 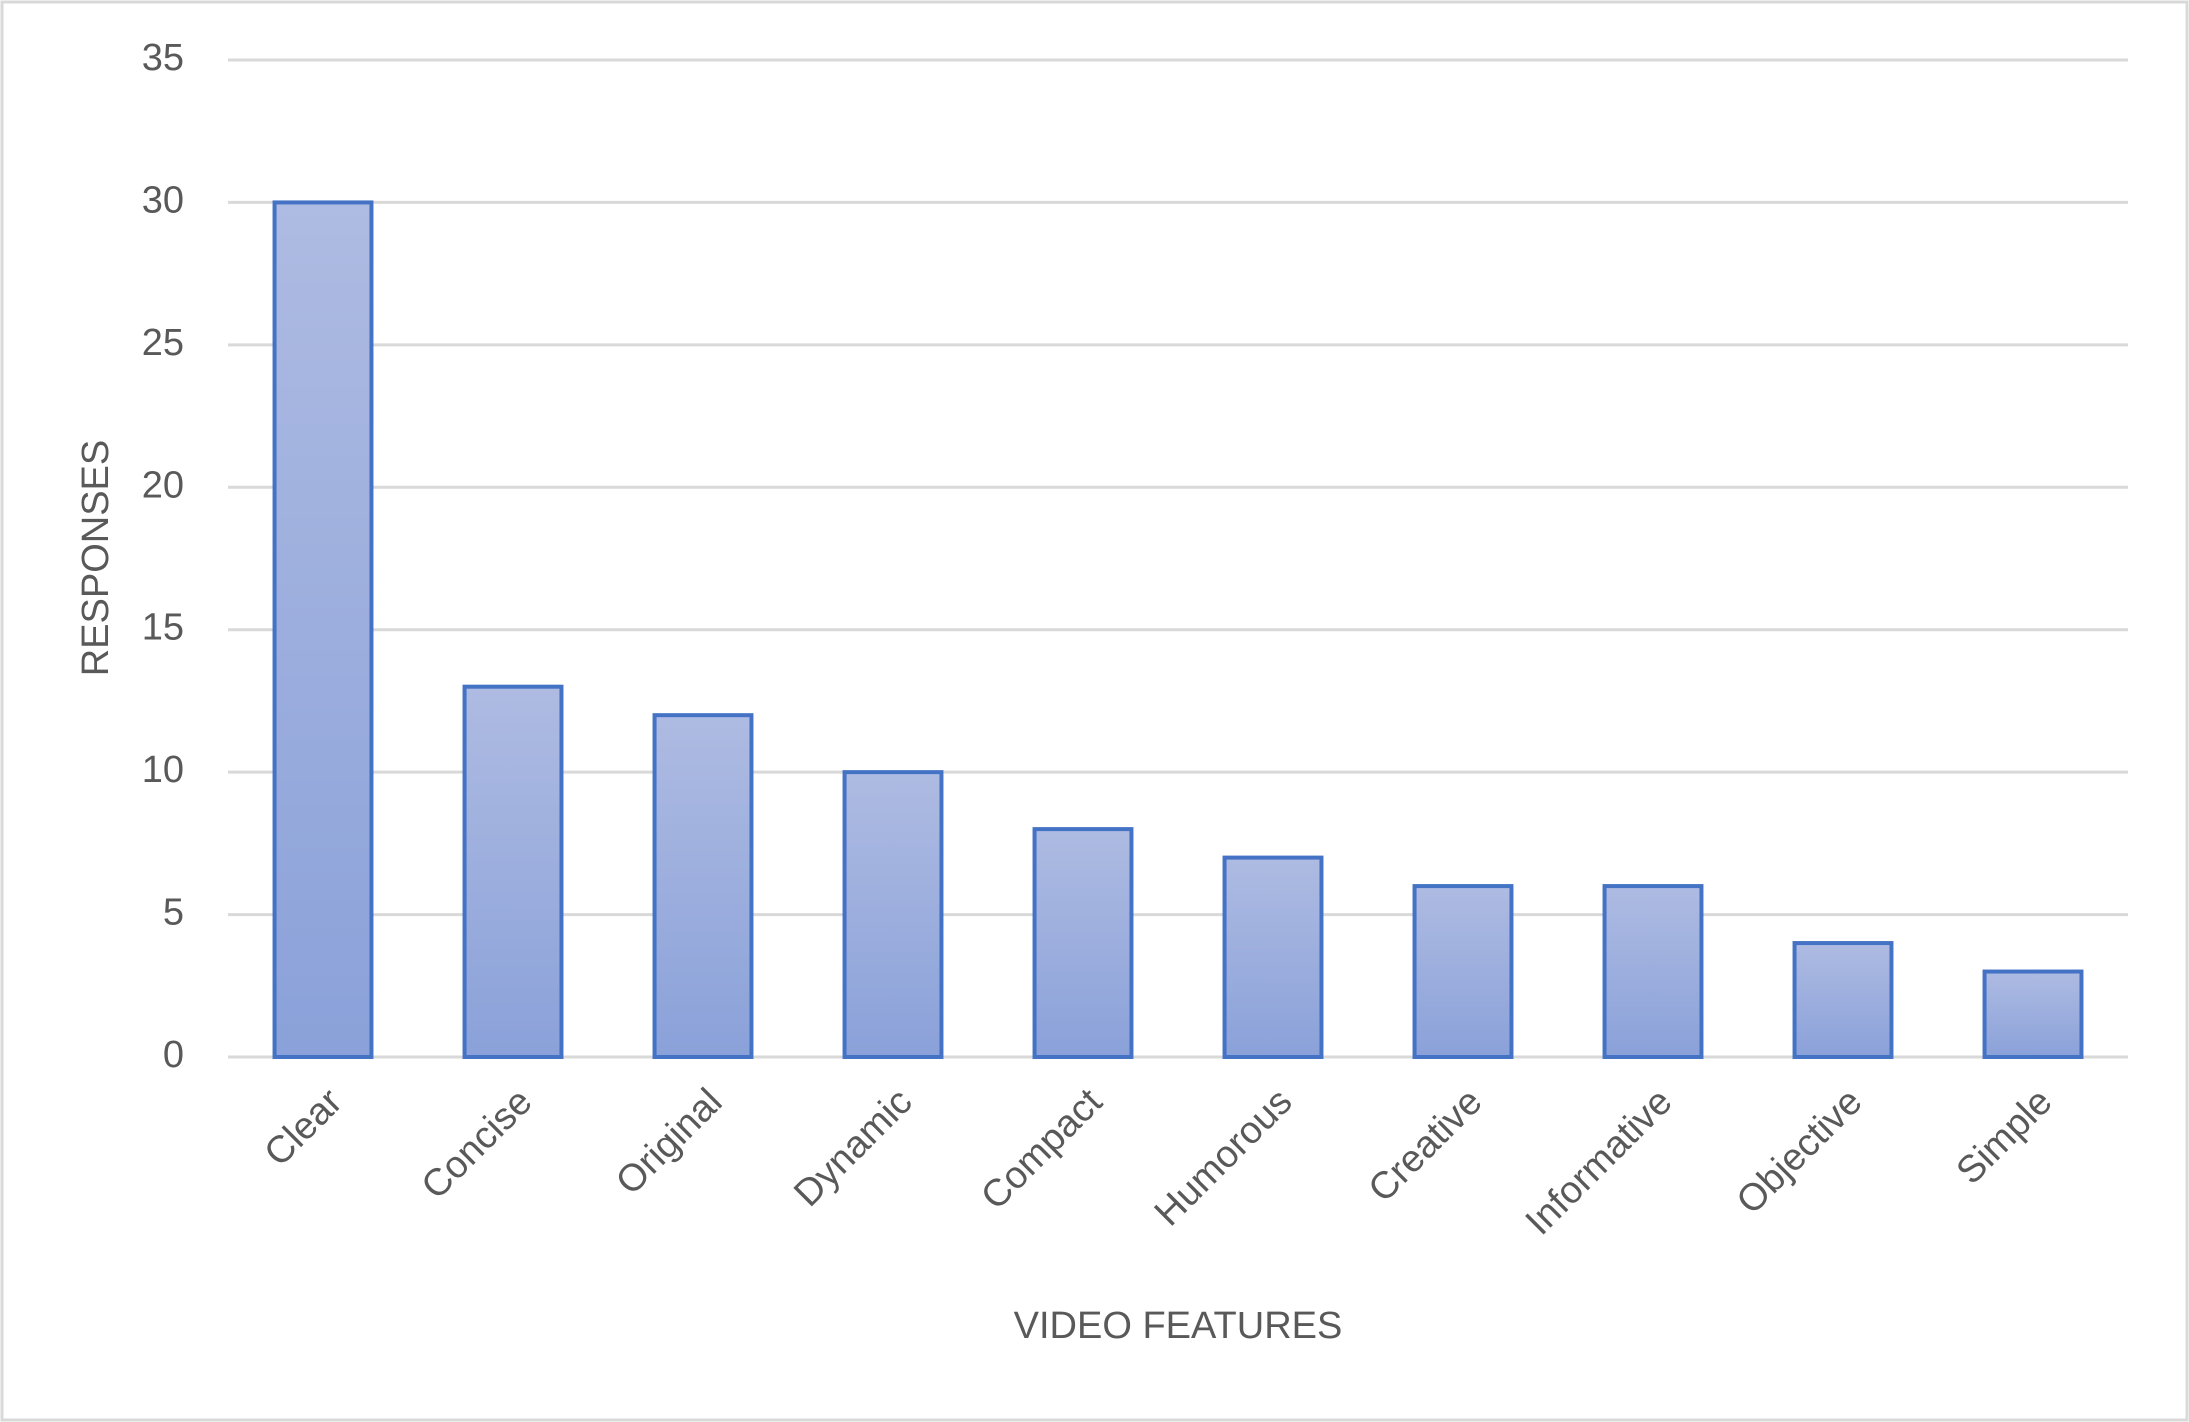 What do you see at coordinates (96, 558) in the screenshot?
I see `y-axis-label: RESPONSES` at bounding box center [96, 558].